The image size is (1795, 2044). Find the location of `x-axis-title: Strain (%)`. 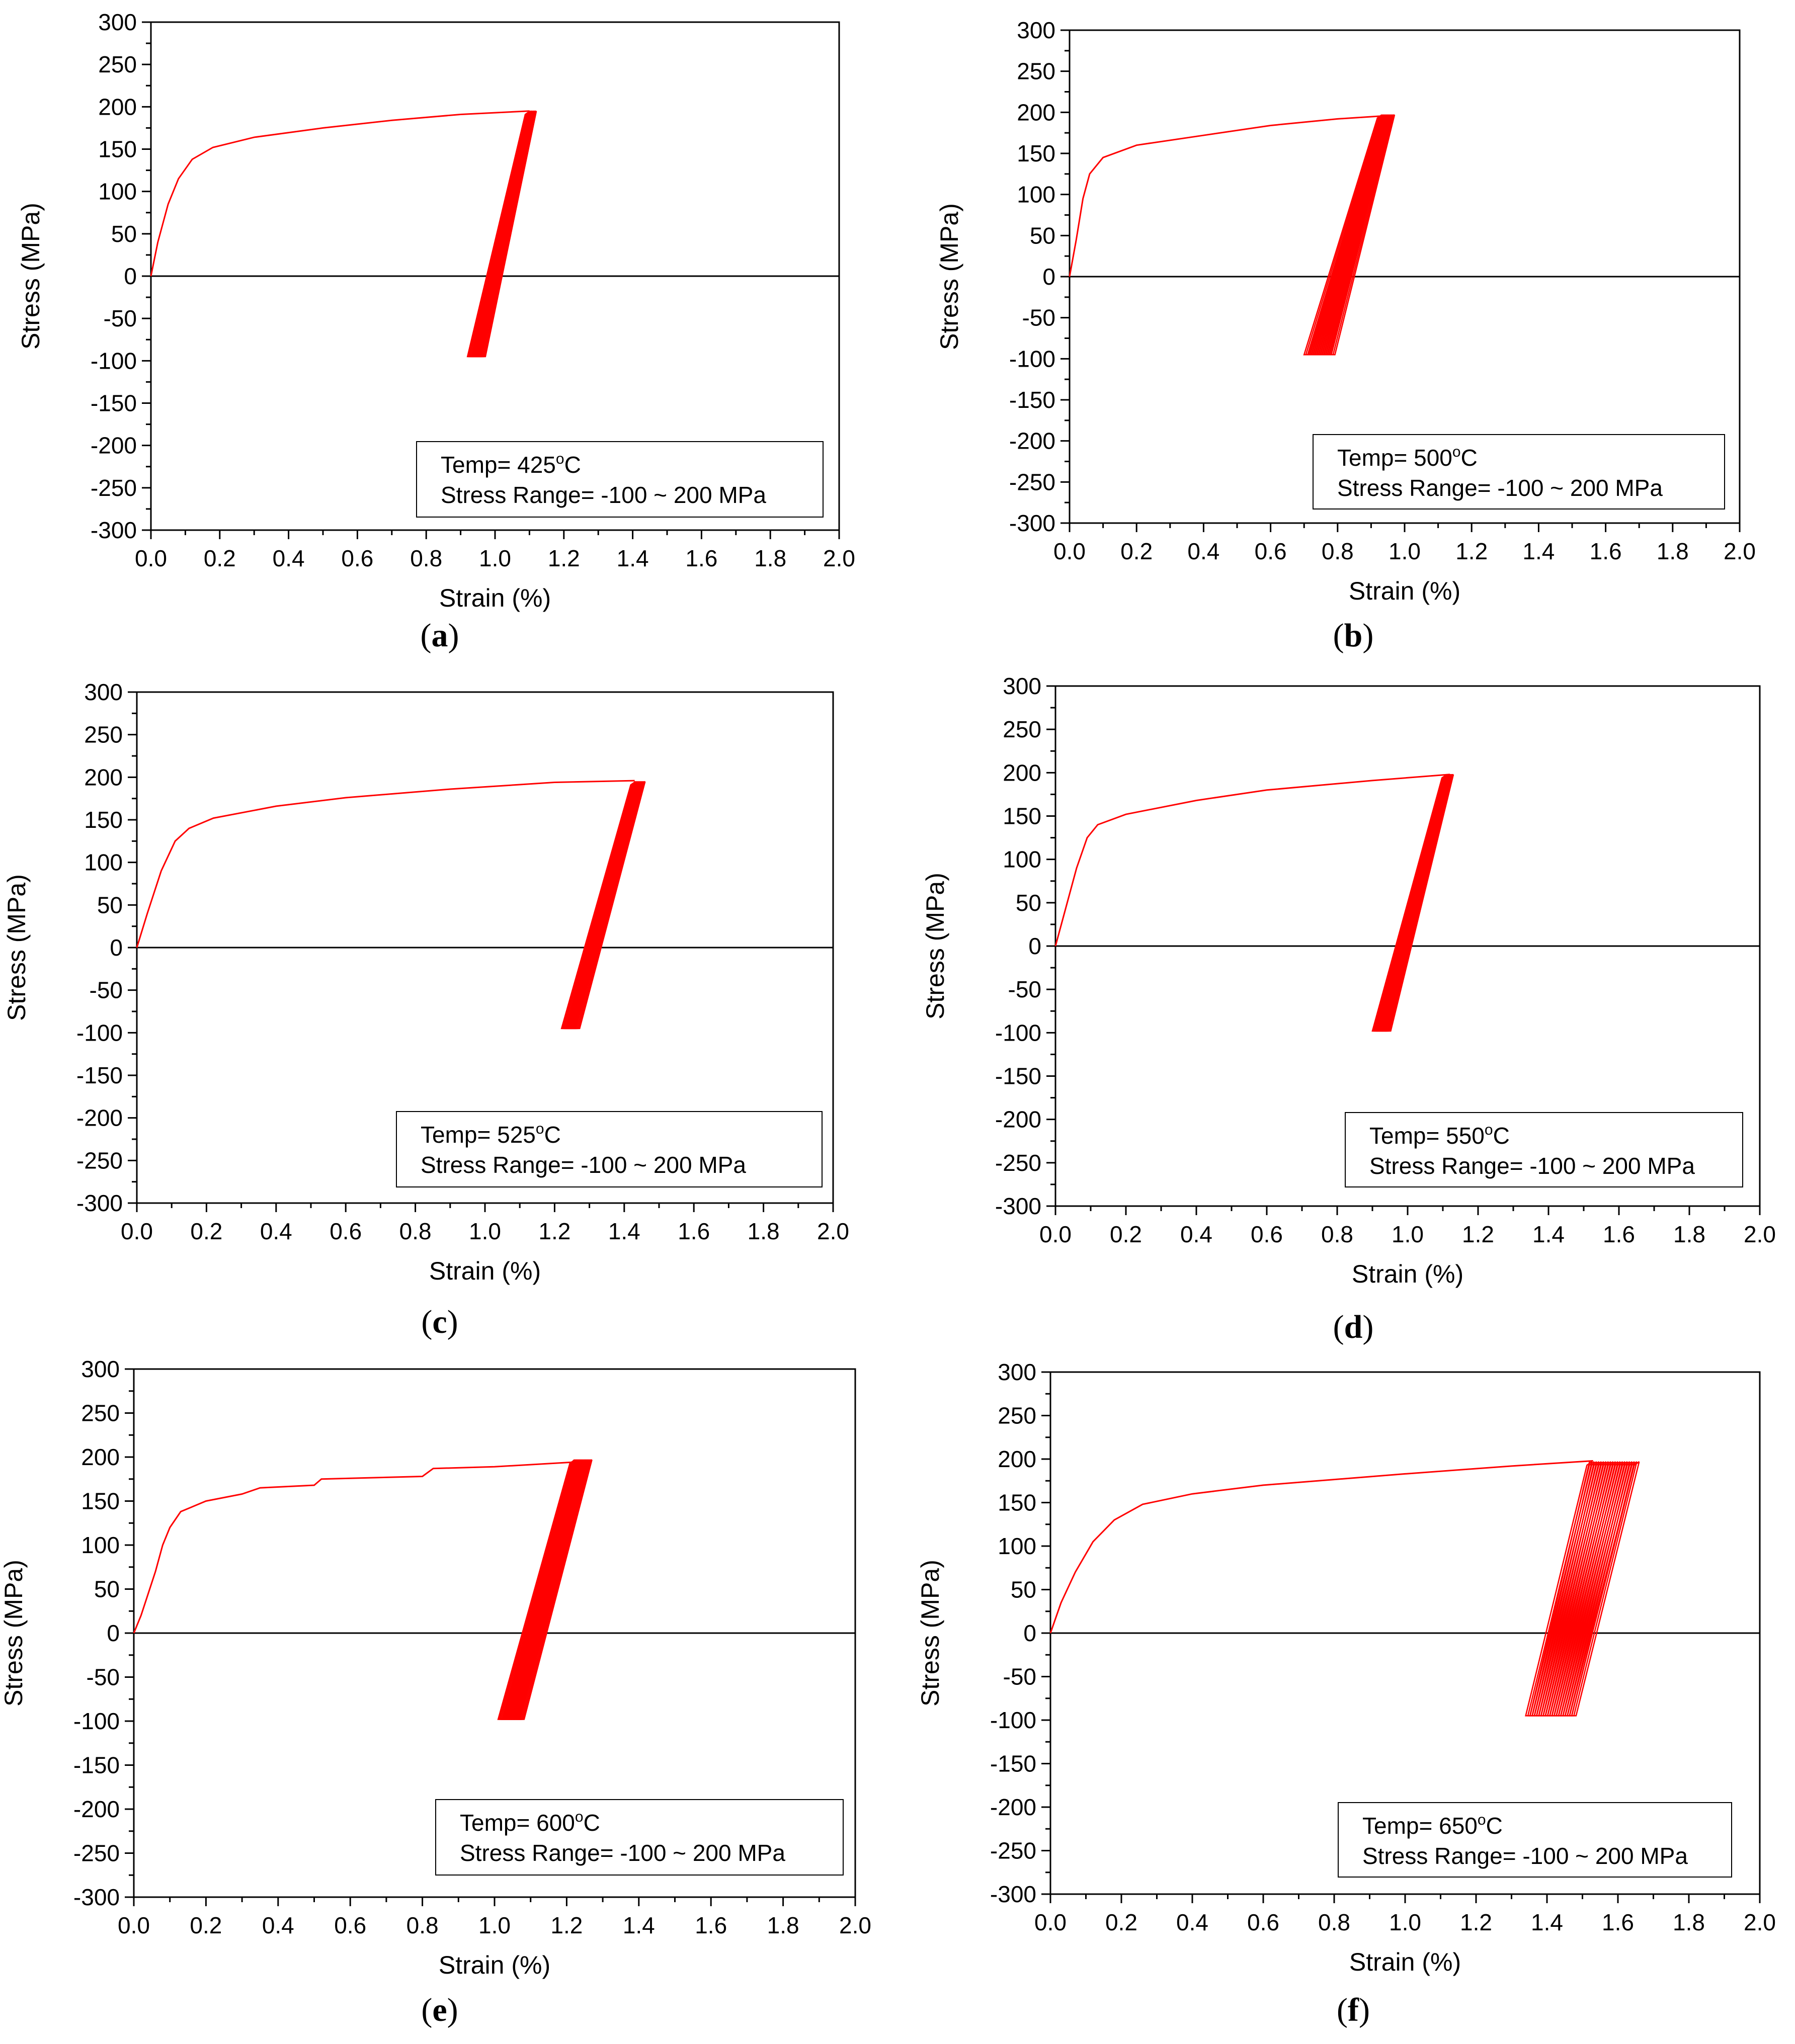

x-axis-title: Strain (%) is located at coordinates (495, 598).